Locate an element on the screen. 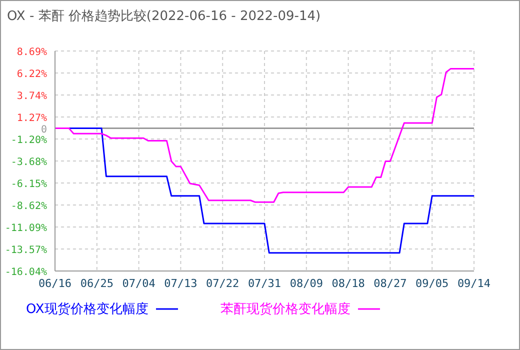 This screenshot has width=520, height=350. legend-label: OX现货价格变化幅度 is located at coordinates (87, 309).